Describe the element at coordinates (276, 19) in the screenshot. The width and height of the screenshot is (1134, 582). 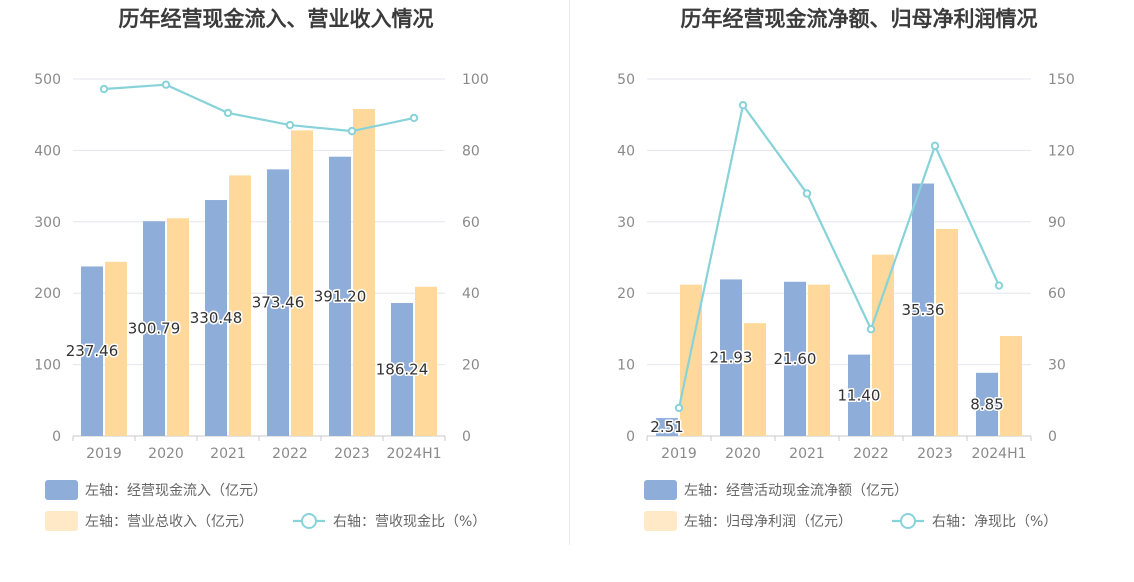
I see `chart-title: 历年经营现金流入、营业收入情况` at that location.